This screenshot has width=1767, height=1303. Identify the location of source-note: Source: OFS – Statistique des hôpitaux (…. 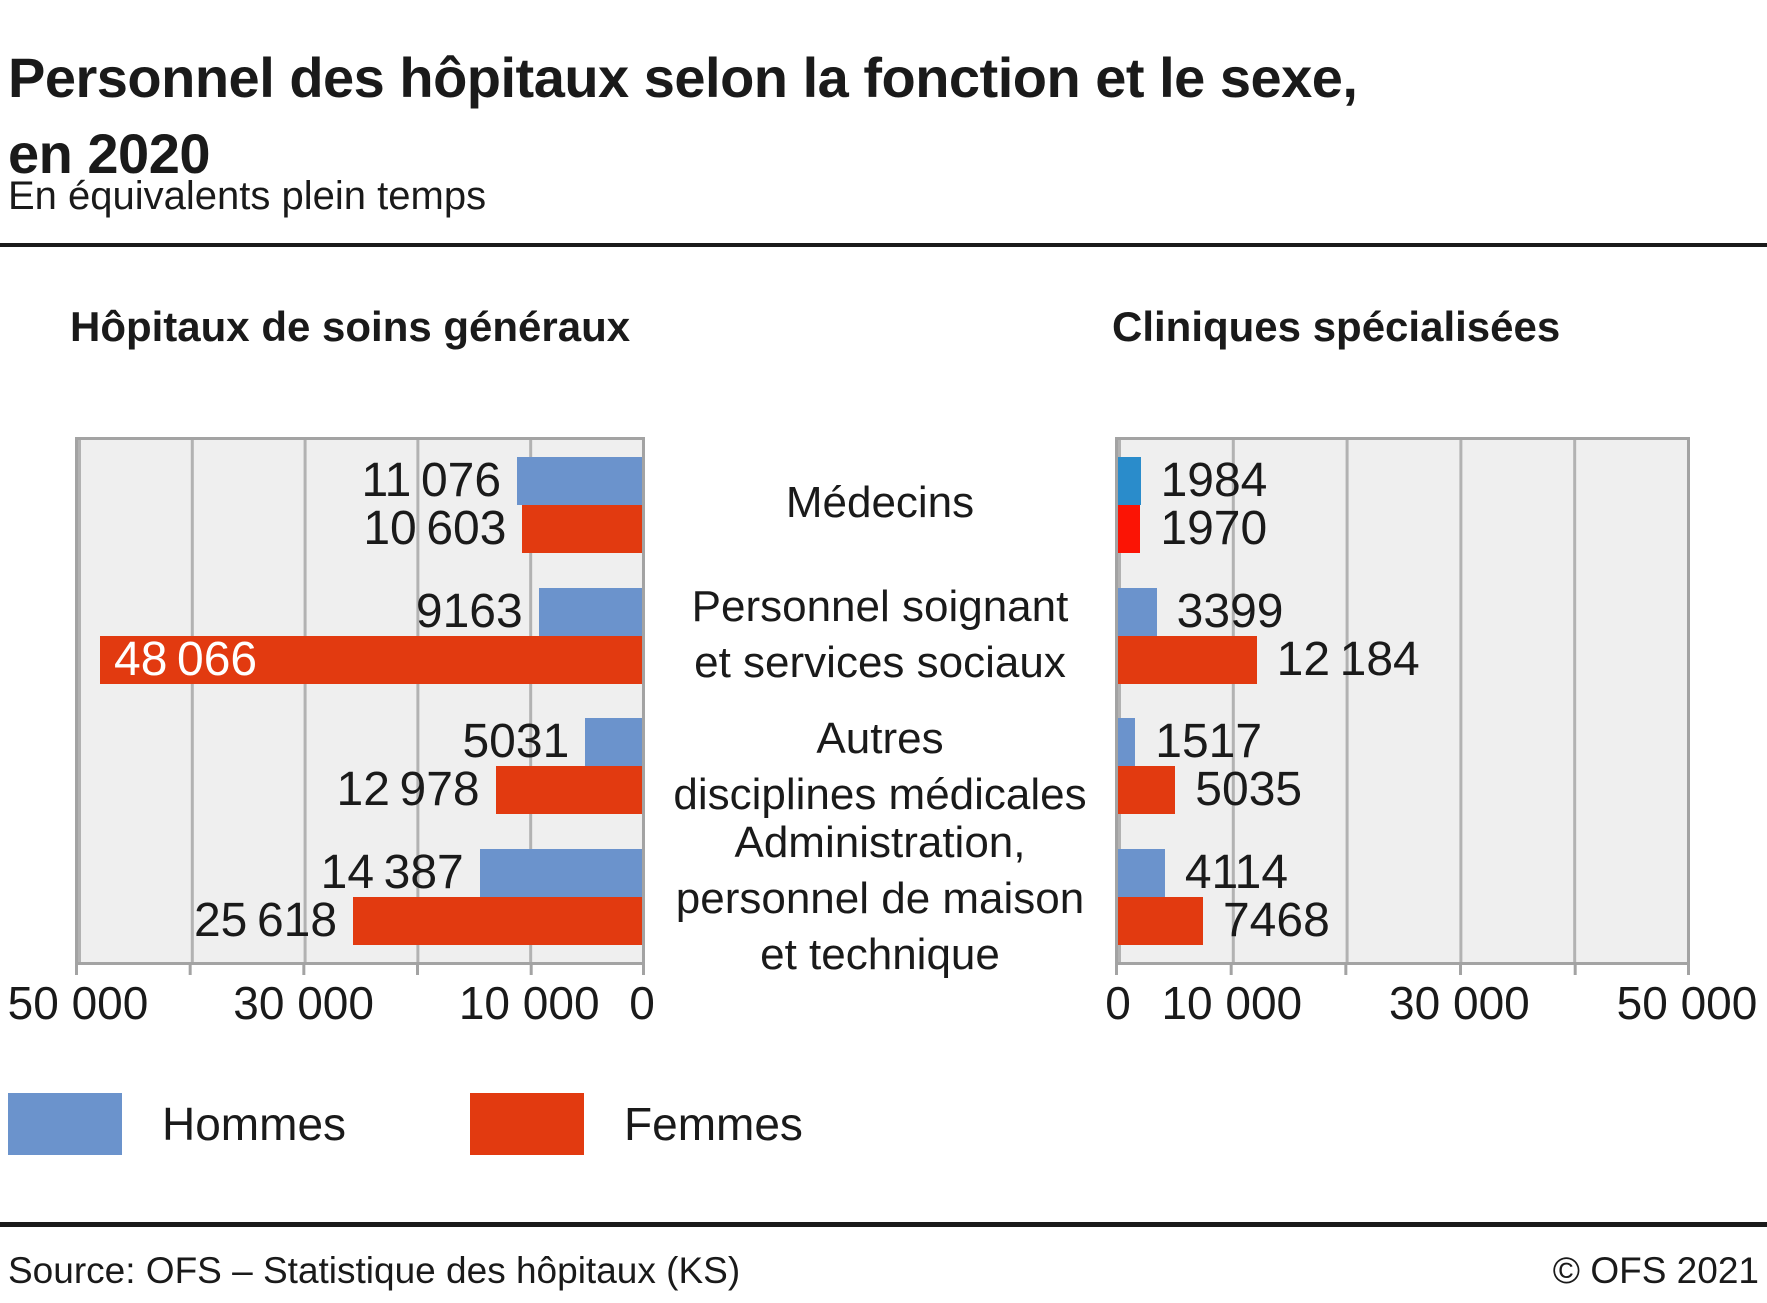
(374, 1270).